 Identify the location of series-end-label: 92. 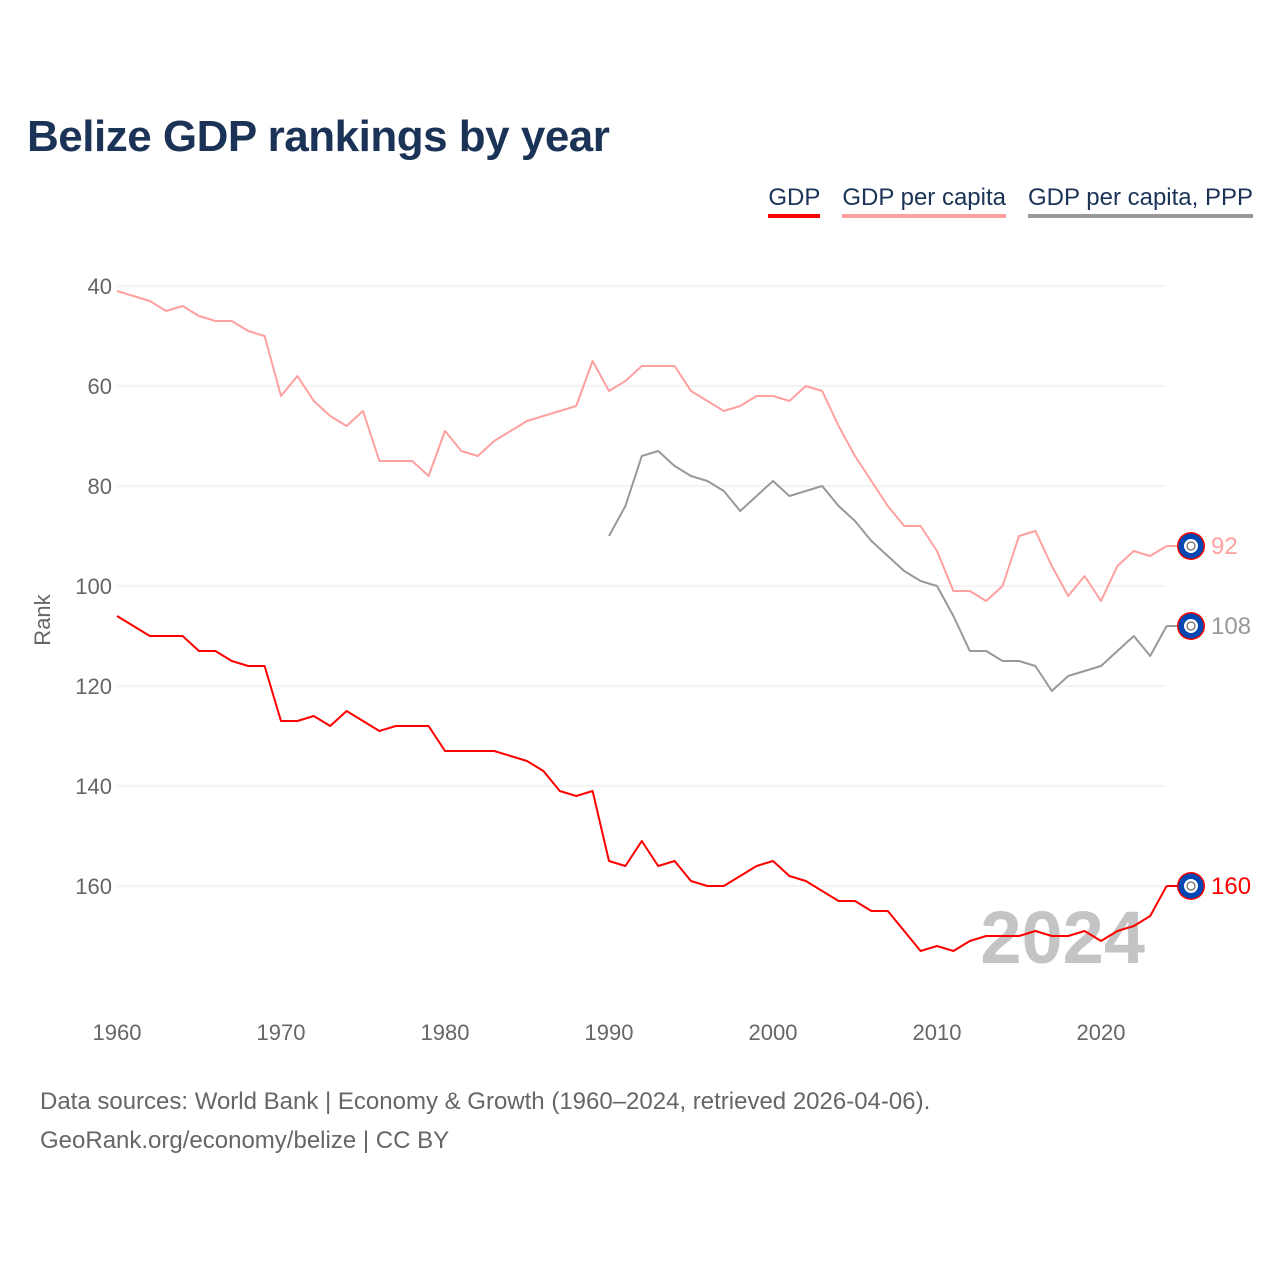
(1224, 546).